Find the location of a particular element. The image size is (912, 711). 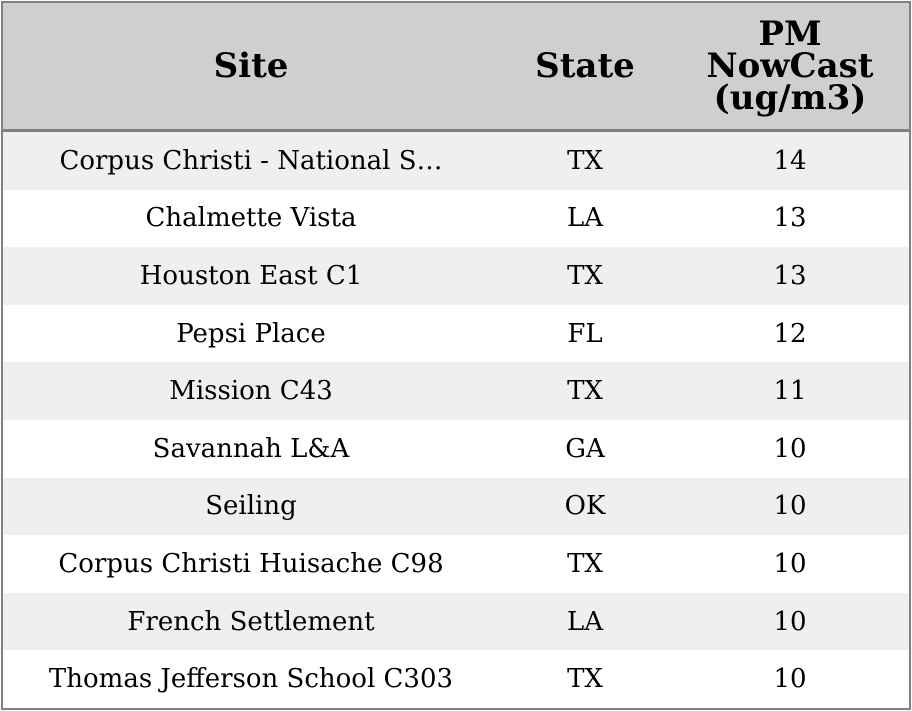

state-cell: OK is located at coordinates (585, 506).